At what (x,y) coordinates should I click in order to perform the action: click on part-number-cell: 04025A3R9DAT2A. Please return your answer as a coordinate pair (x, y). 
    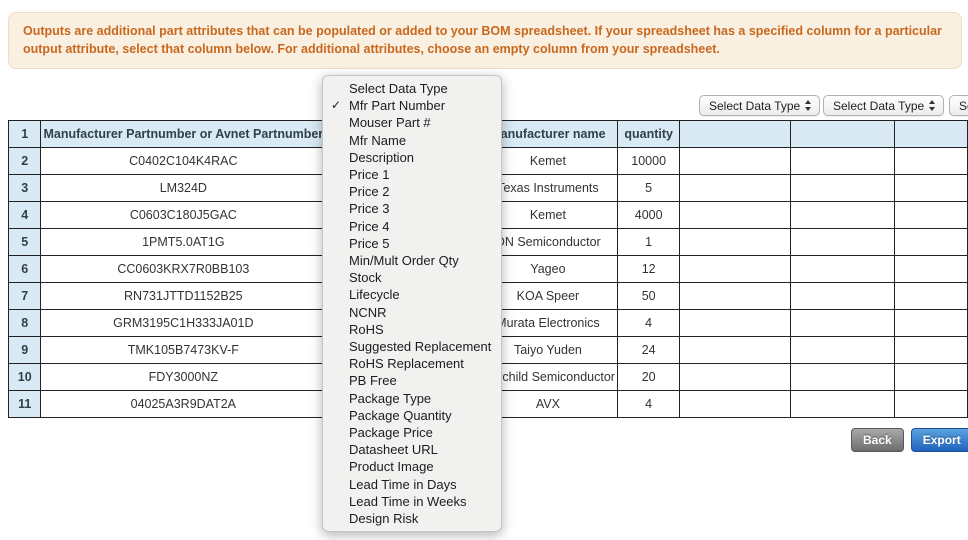
    Looking at the image, I should click on (183, 404).